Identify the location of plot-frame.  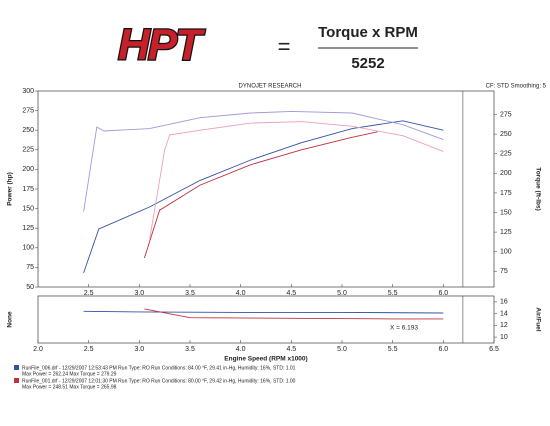
(266, 319).